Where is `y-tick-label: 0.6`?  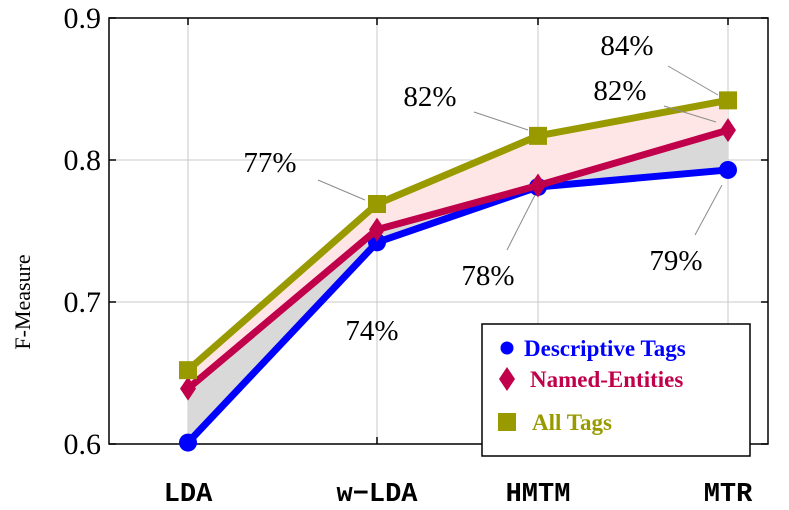
y-tick-label: 0.6 is located at coordinates (83, 444).